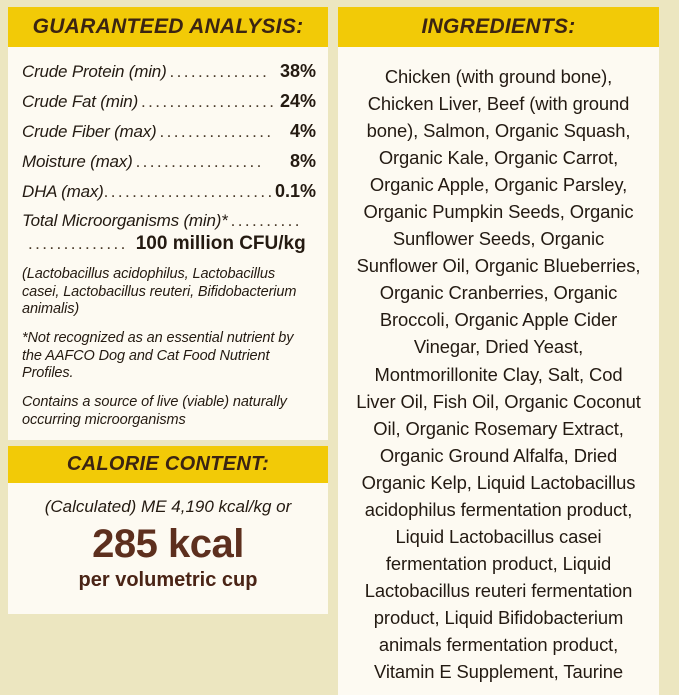 Image resolution: width=679 pixels, height=695 pixels. I want to click on nutrient-row-continuation: .............. 100 million CFU/kg, so click(169, 244).